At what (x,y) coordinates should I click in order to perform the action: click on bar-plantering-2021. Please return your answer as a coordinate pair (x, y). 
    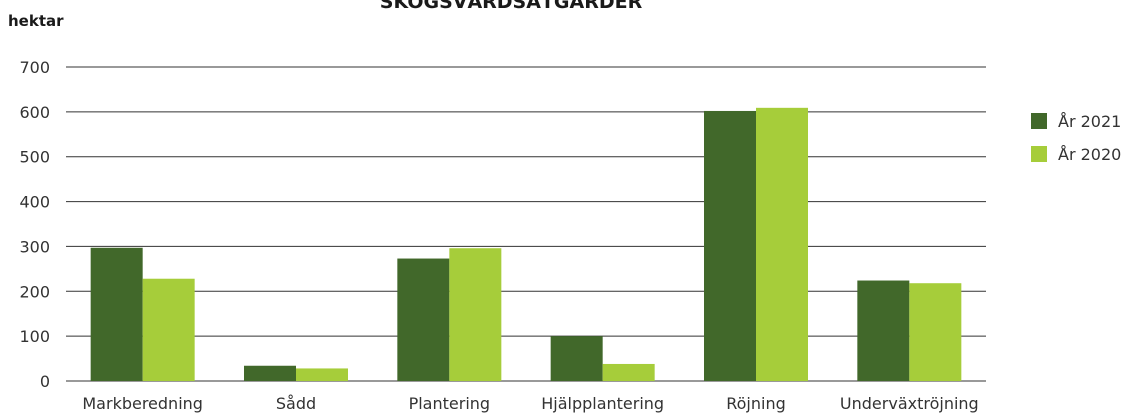
    Looking at the image, I should click on (423, 319).